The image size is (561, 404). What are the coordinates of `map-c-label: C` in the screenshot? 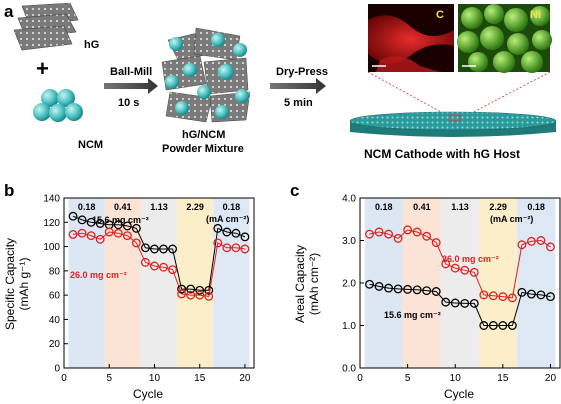 It's located at (440, 15).